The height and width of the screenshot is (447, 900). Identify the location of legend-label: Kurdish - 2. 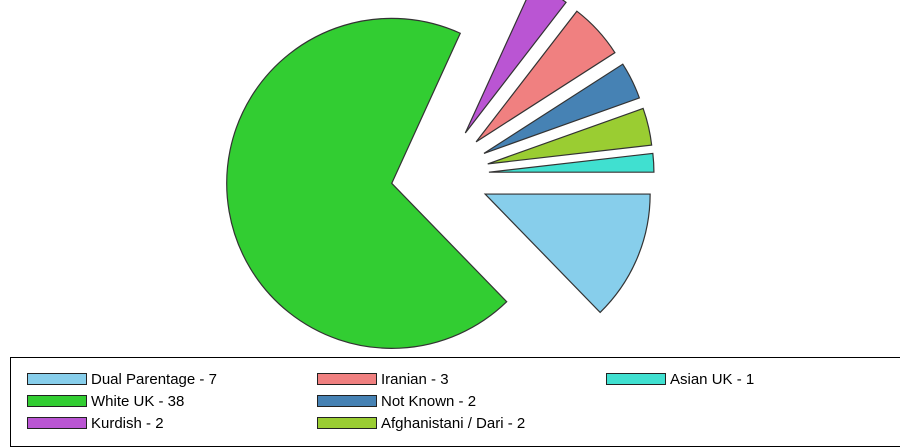
(127, 423).